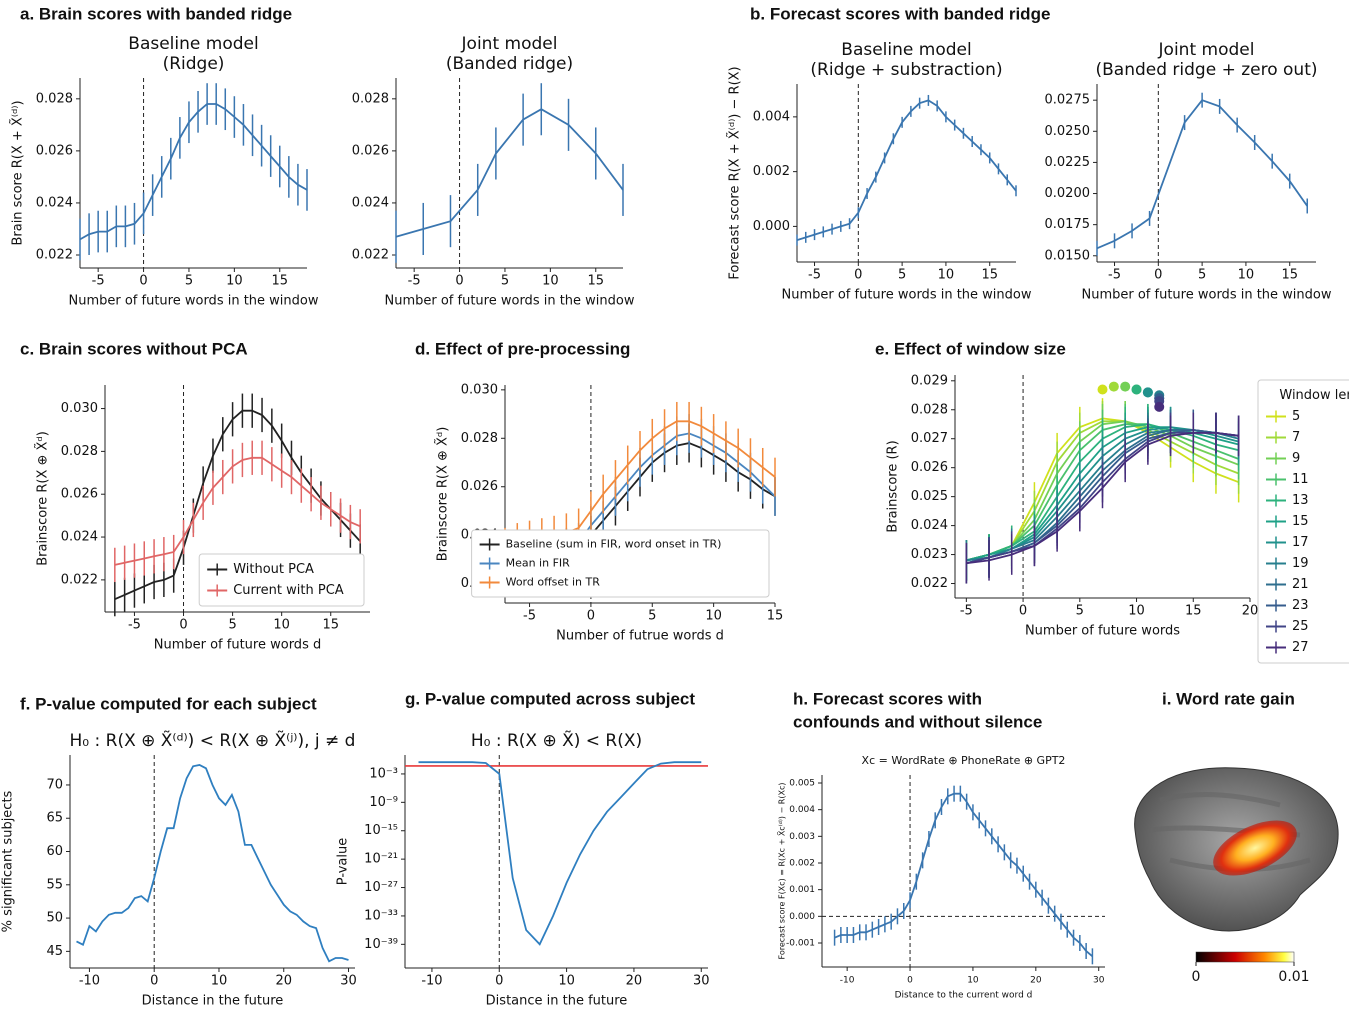 The image size is (1349, 1010). Describe the element at coordinates (509, 44) in the screenshot. I see `subplot-title: Joint model` at that location.